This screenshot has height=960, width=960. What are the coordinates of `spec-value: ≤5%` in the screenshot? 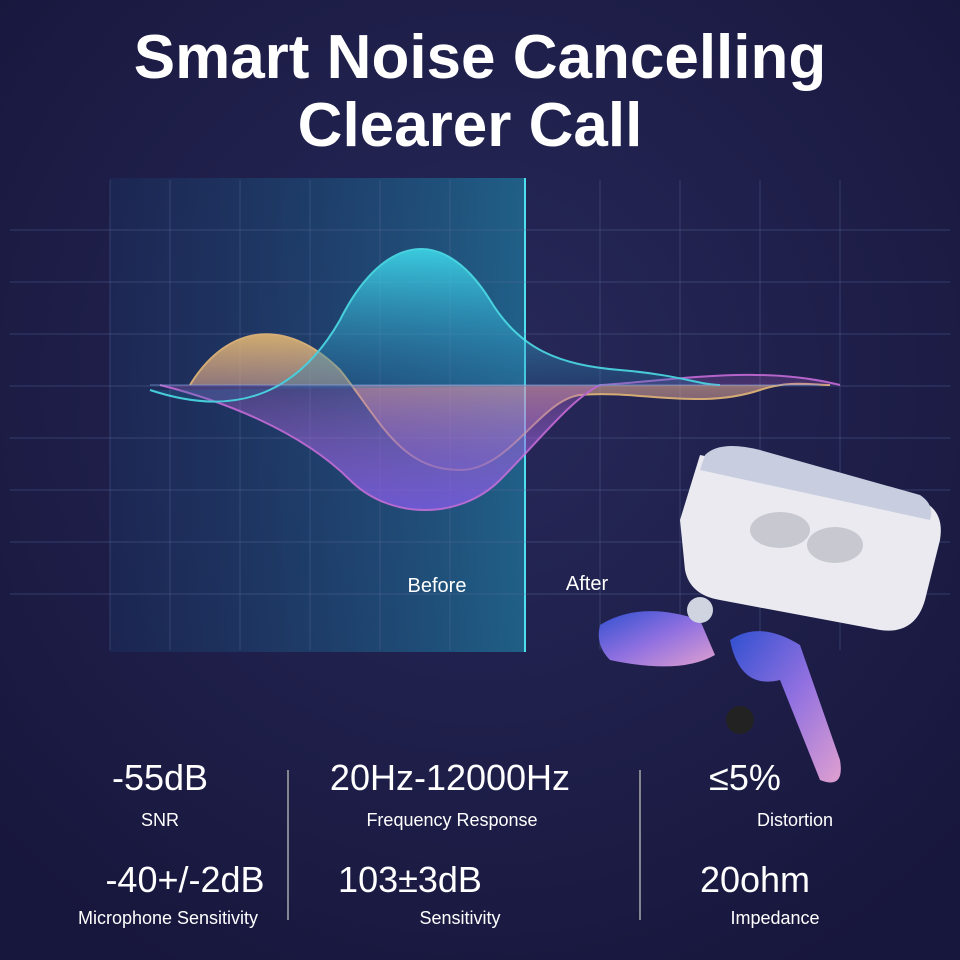 It's located at (745, 777).